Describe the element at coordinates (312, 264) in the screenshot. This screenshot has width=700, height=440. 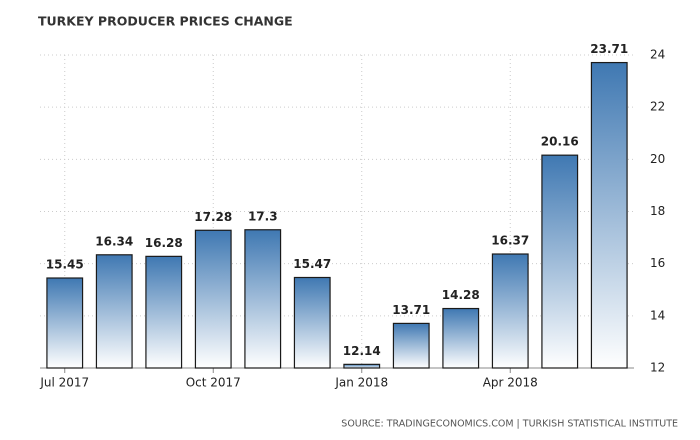
I see `value-label: 15.47` at that location.